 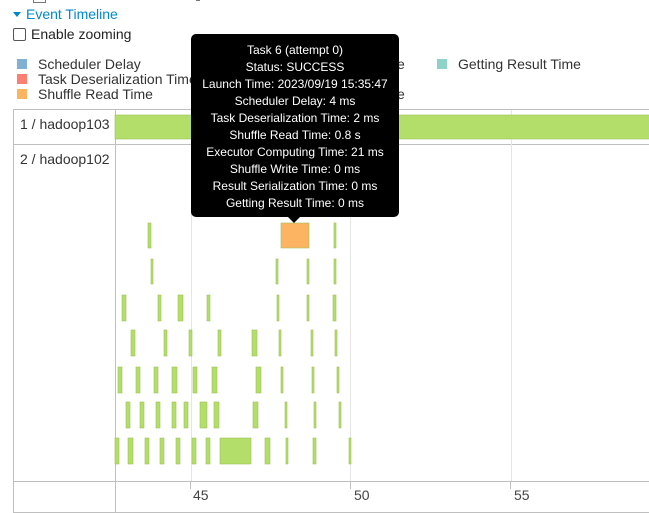 I want to click on checkbox-partial, so click(x=39, y=1).